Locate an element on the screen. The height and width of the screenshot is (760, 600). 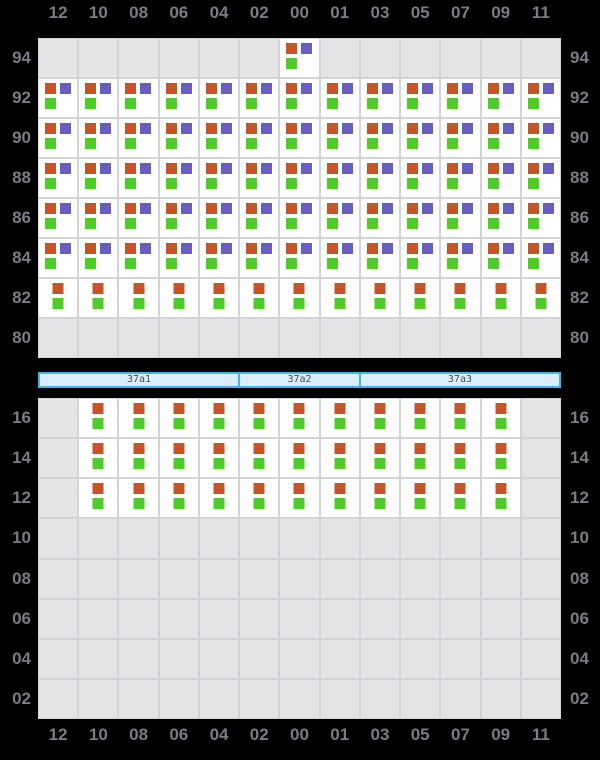
tier-label-92: 92 is located at coordinates (579, 97).